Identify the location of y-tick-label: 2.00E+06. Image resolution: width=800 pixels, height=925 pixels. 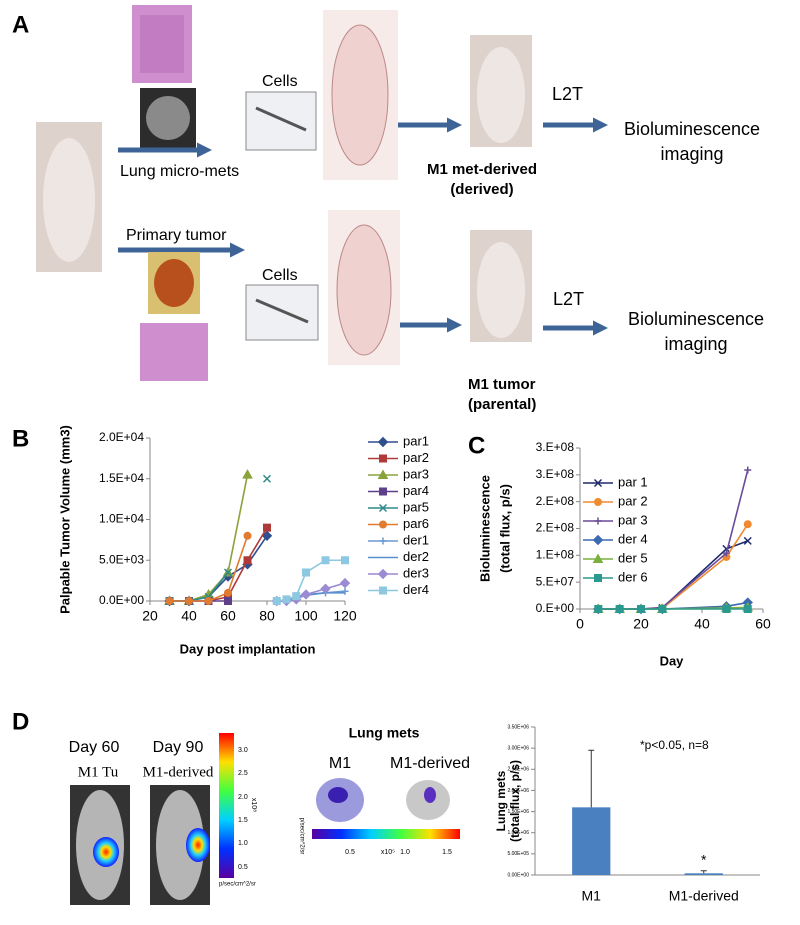
(518, 791).